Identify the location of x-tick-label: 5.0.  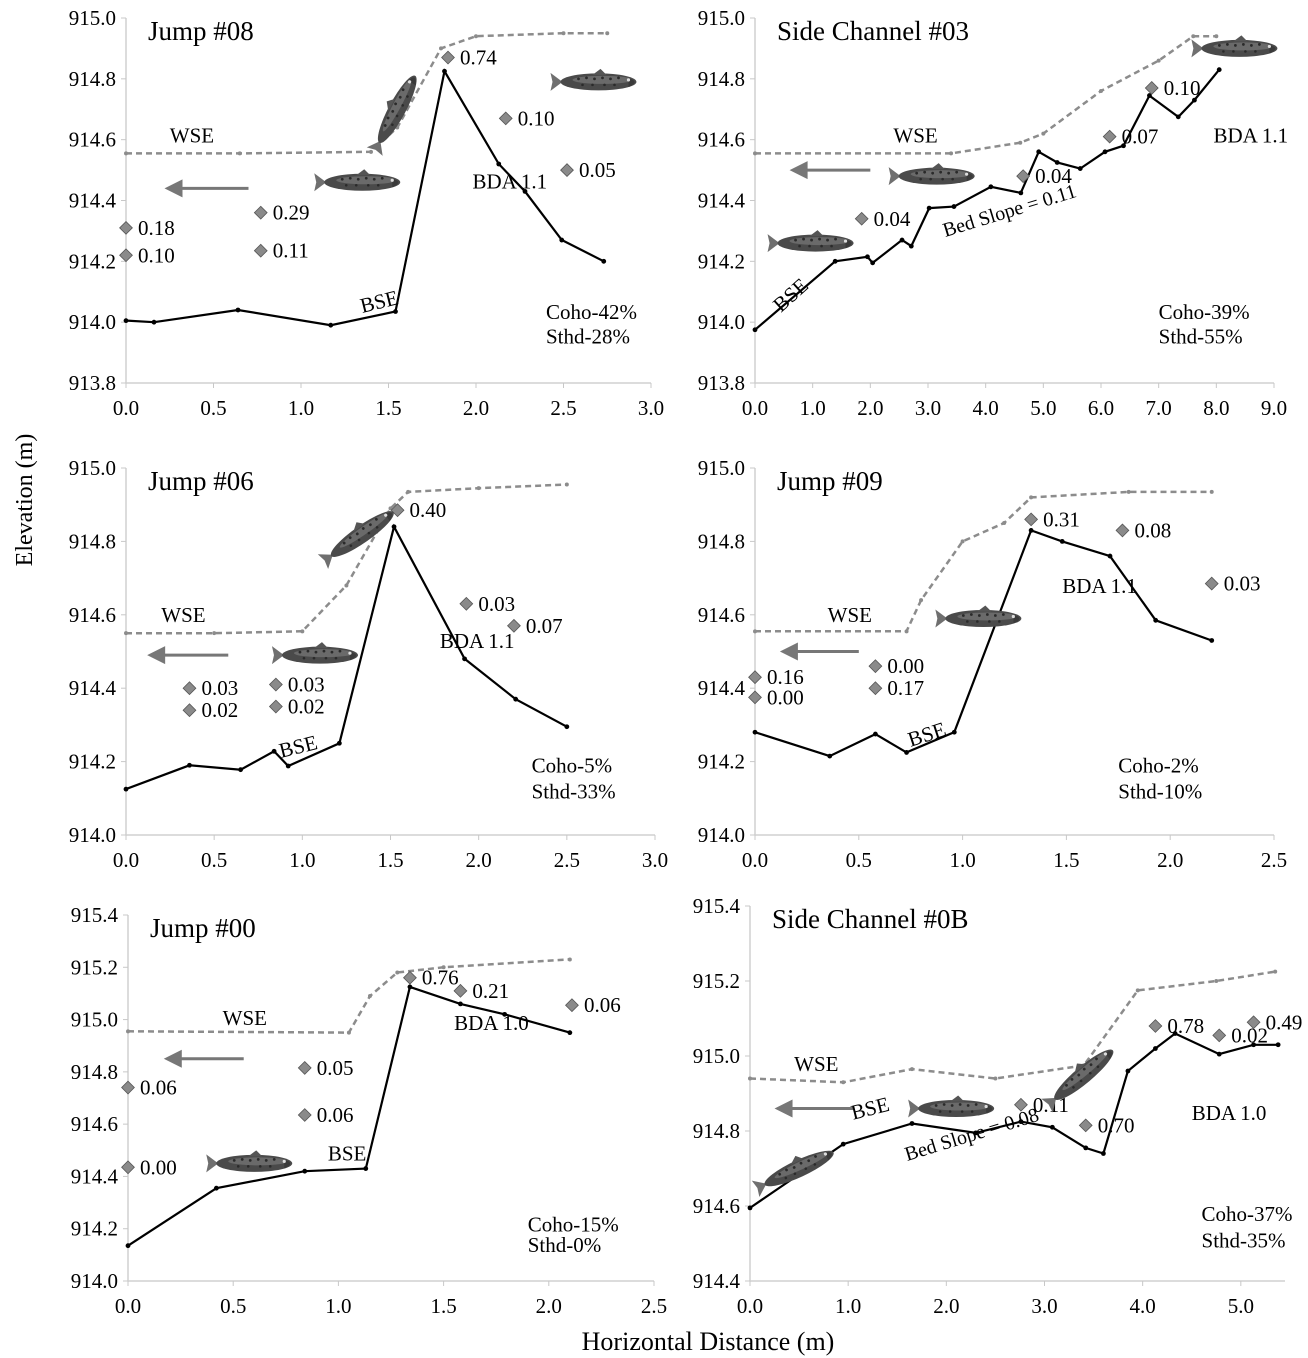
(1043, 408).